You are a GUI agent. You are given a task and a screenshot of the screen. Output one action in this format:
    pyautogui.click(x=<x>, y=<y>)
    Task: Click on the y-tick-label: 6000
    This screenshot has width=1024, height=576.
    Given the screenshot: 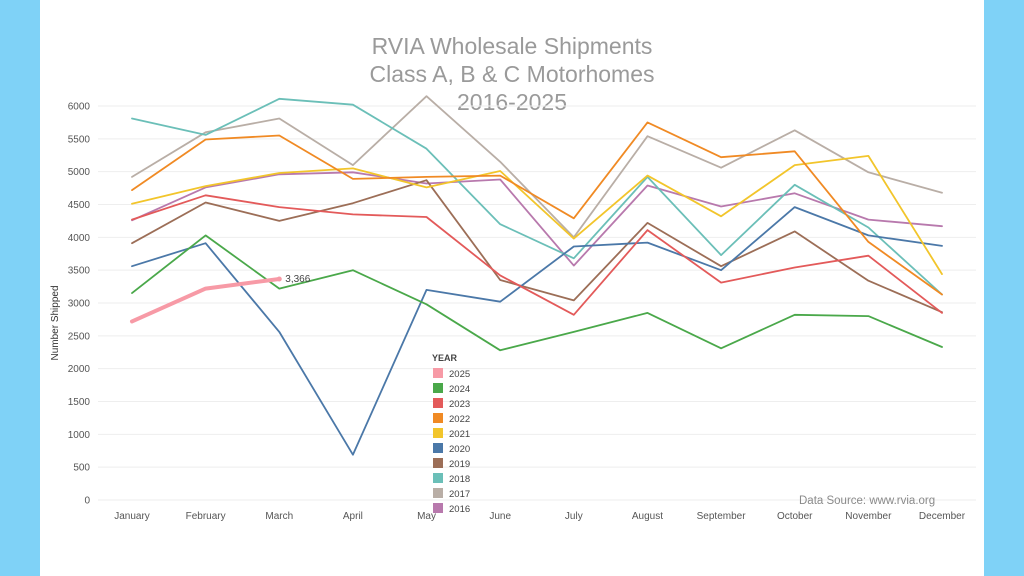 What is the action you would take?
    pyautogui.click(x=79, y=107)
    